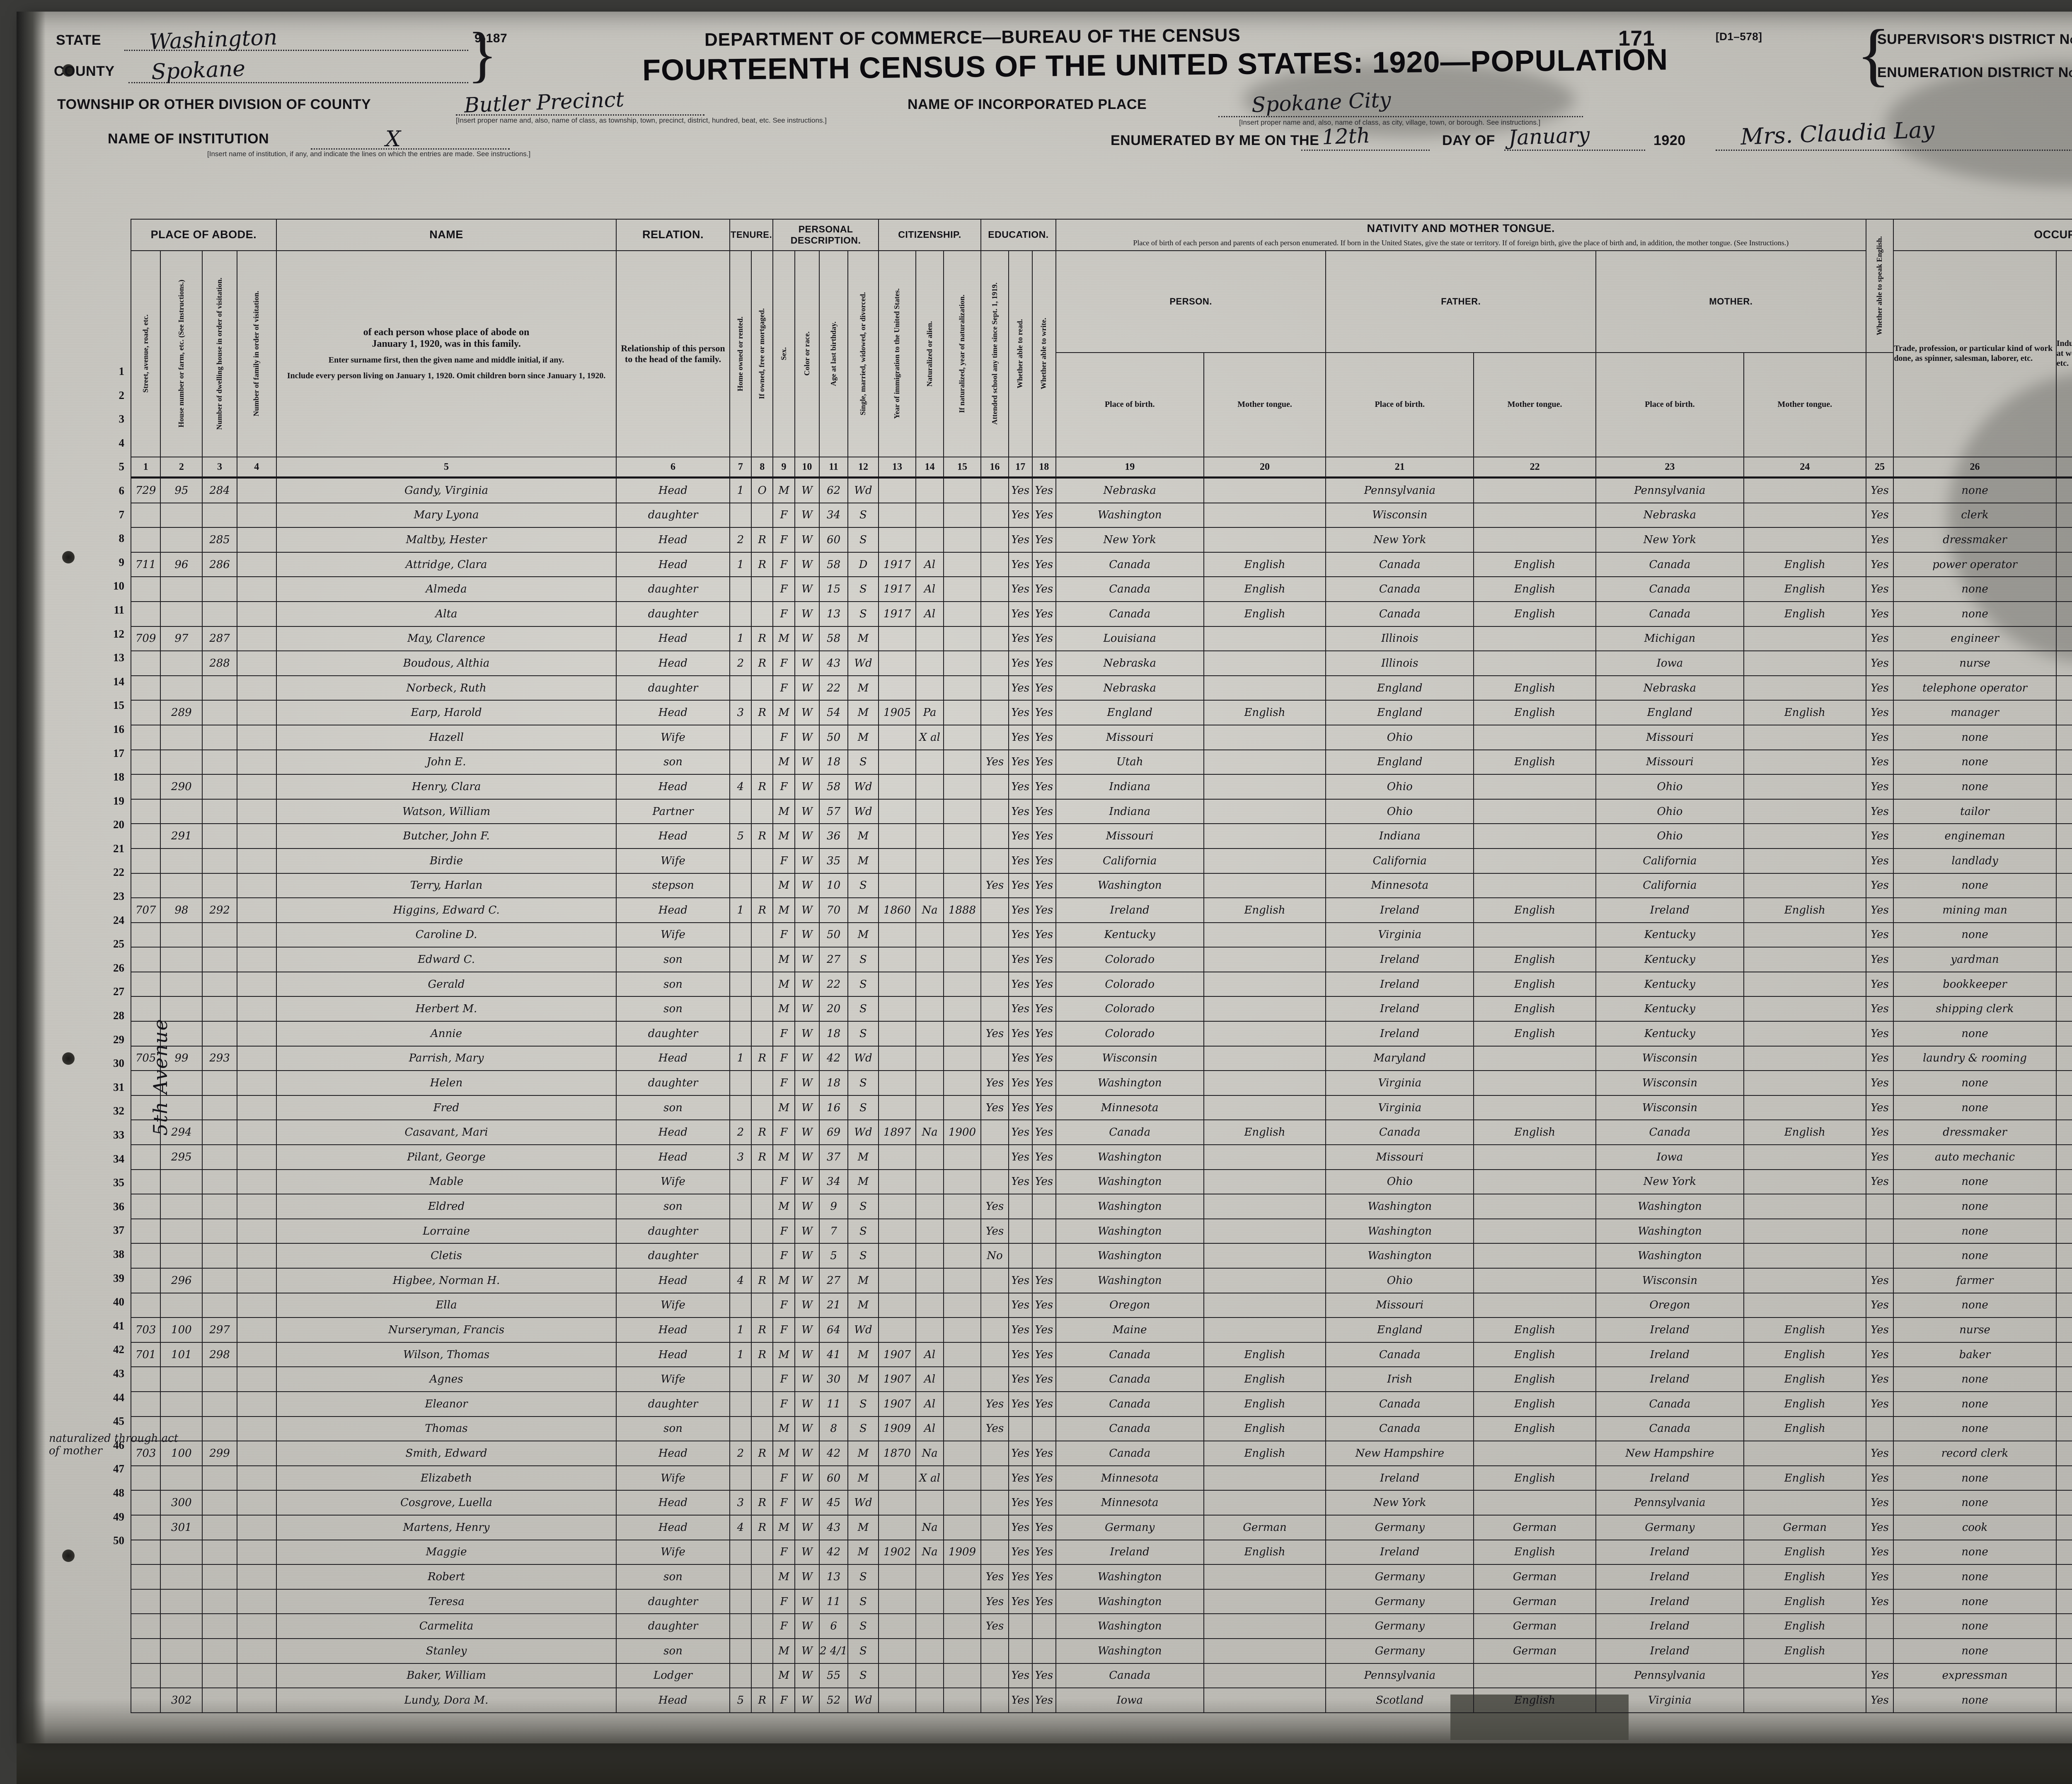 The height and width of the screenshot is (1784, 2072). I want to click on cell-industry, so click(2063, 1108).